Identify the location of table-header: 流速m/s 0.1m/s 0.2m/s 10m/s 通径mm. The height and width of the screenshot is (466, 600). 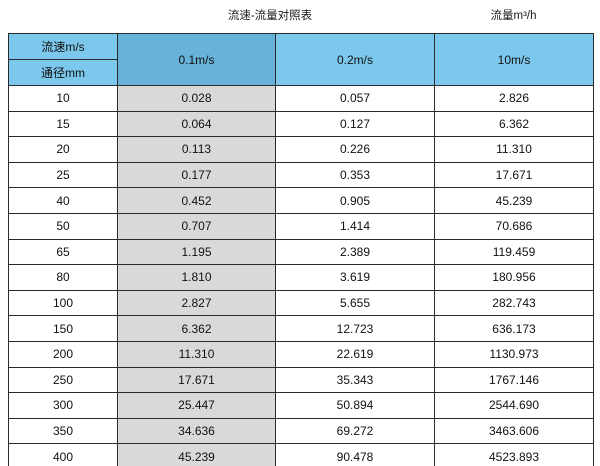
(301, 59).